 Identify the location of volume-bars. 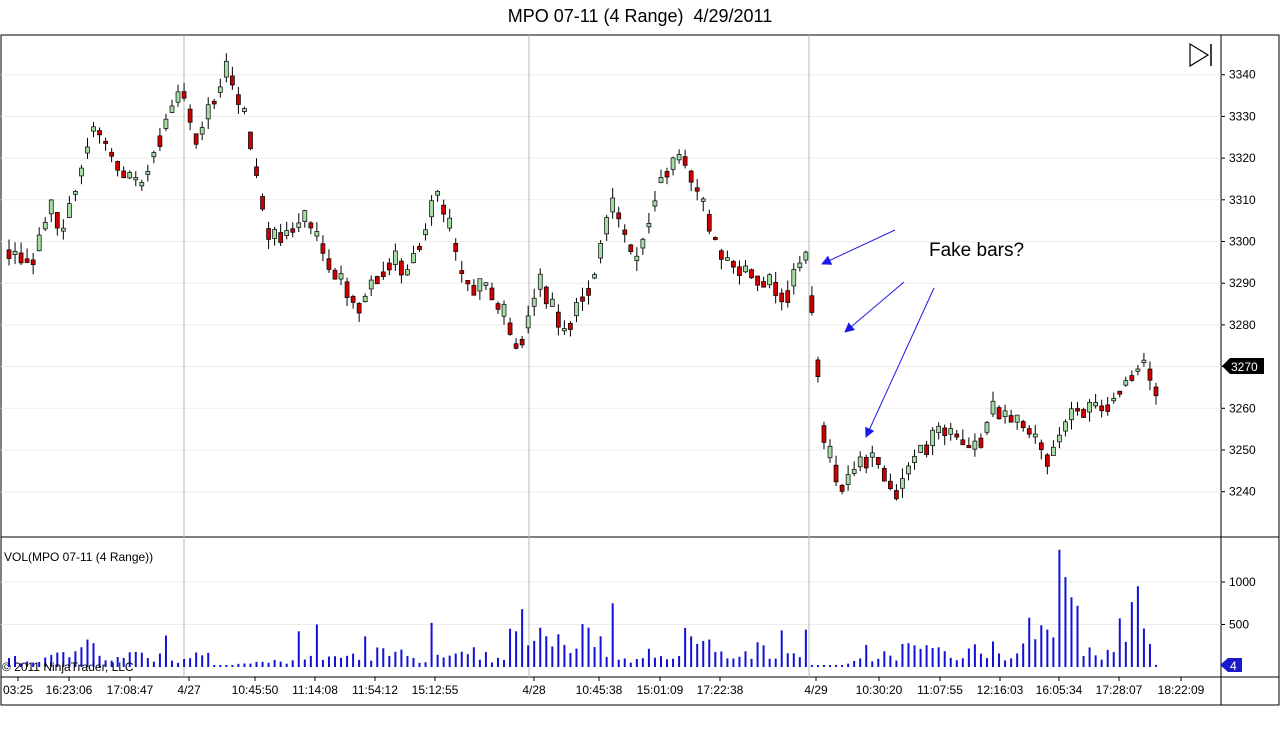
(582, 608).